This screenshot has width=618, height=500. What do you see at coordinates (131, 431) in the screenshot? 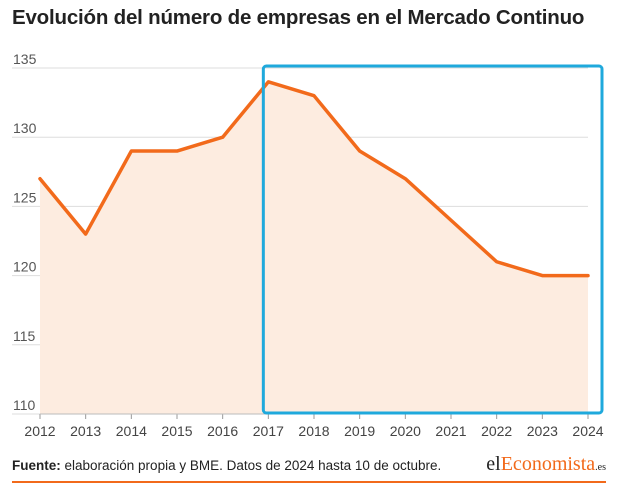
I see `x-tick-label: 2014` at bounding box center [131, 431].